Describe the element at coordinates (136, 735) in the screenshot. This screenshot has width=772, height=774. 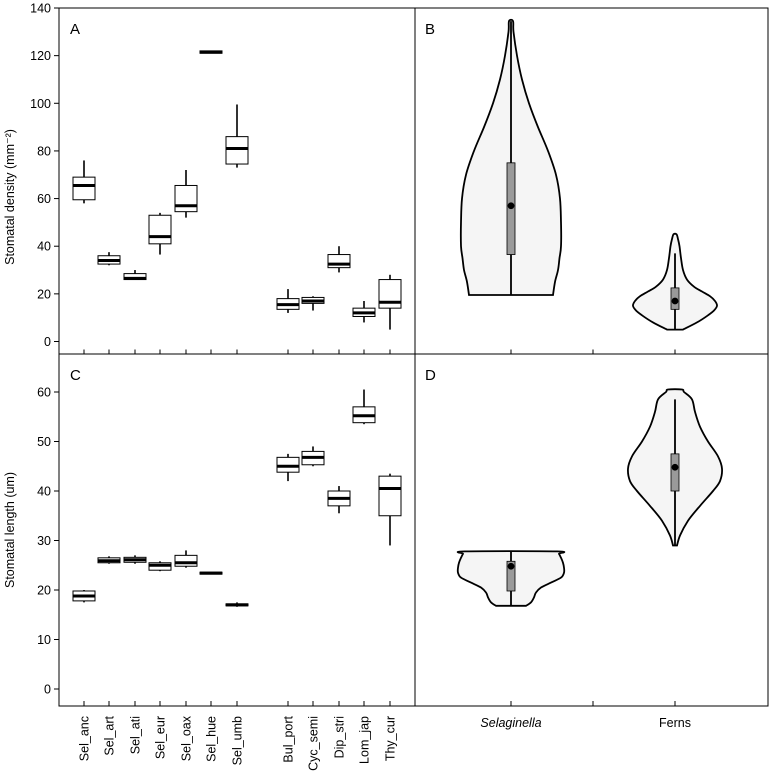
I see `x-tick-label-Sel_ati: Sel_ati` at that location.